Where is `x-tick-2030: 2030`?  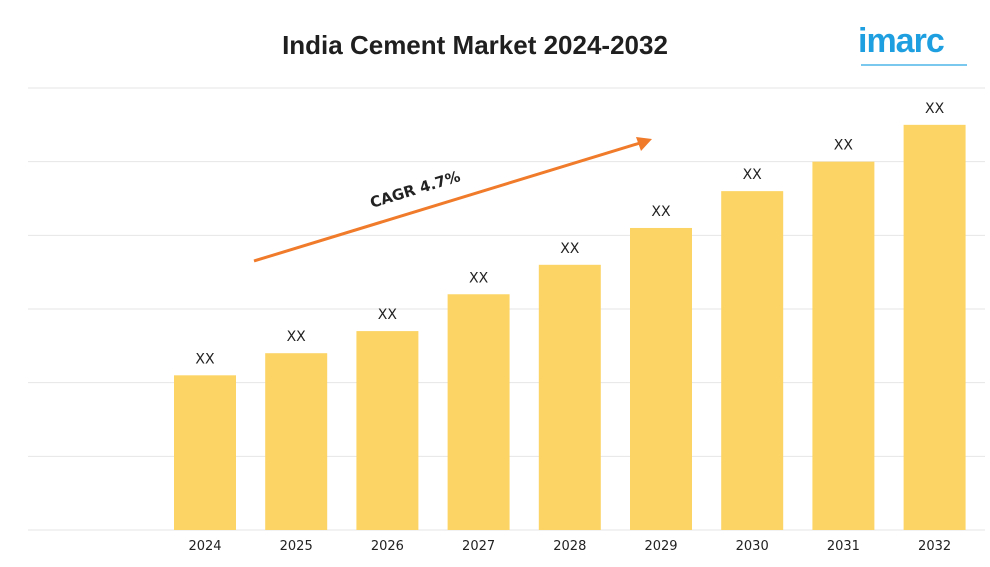
x-tick-2030: 2030 is located at coordinates (752, 546).